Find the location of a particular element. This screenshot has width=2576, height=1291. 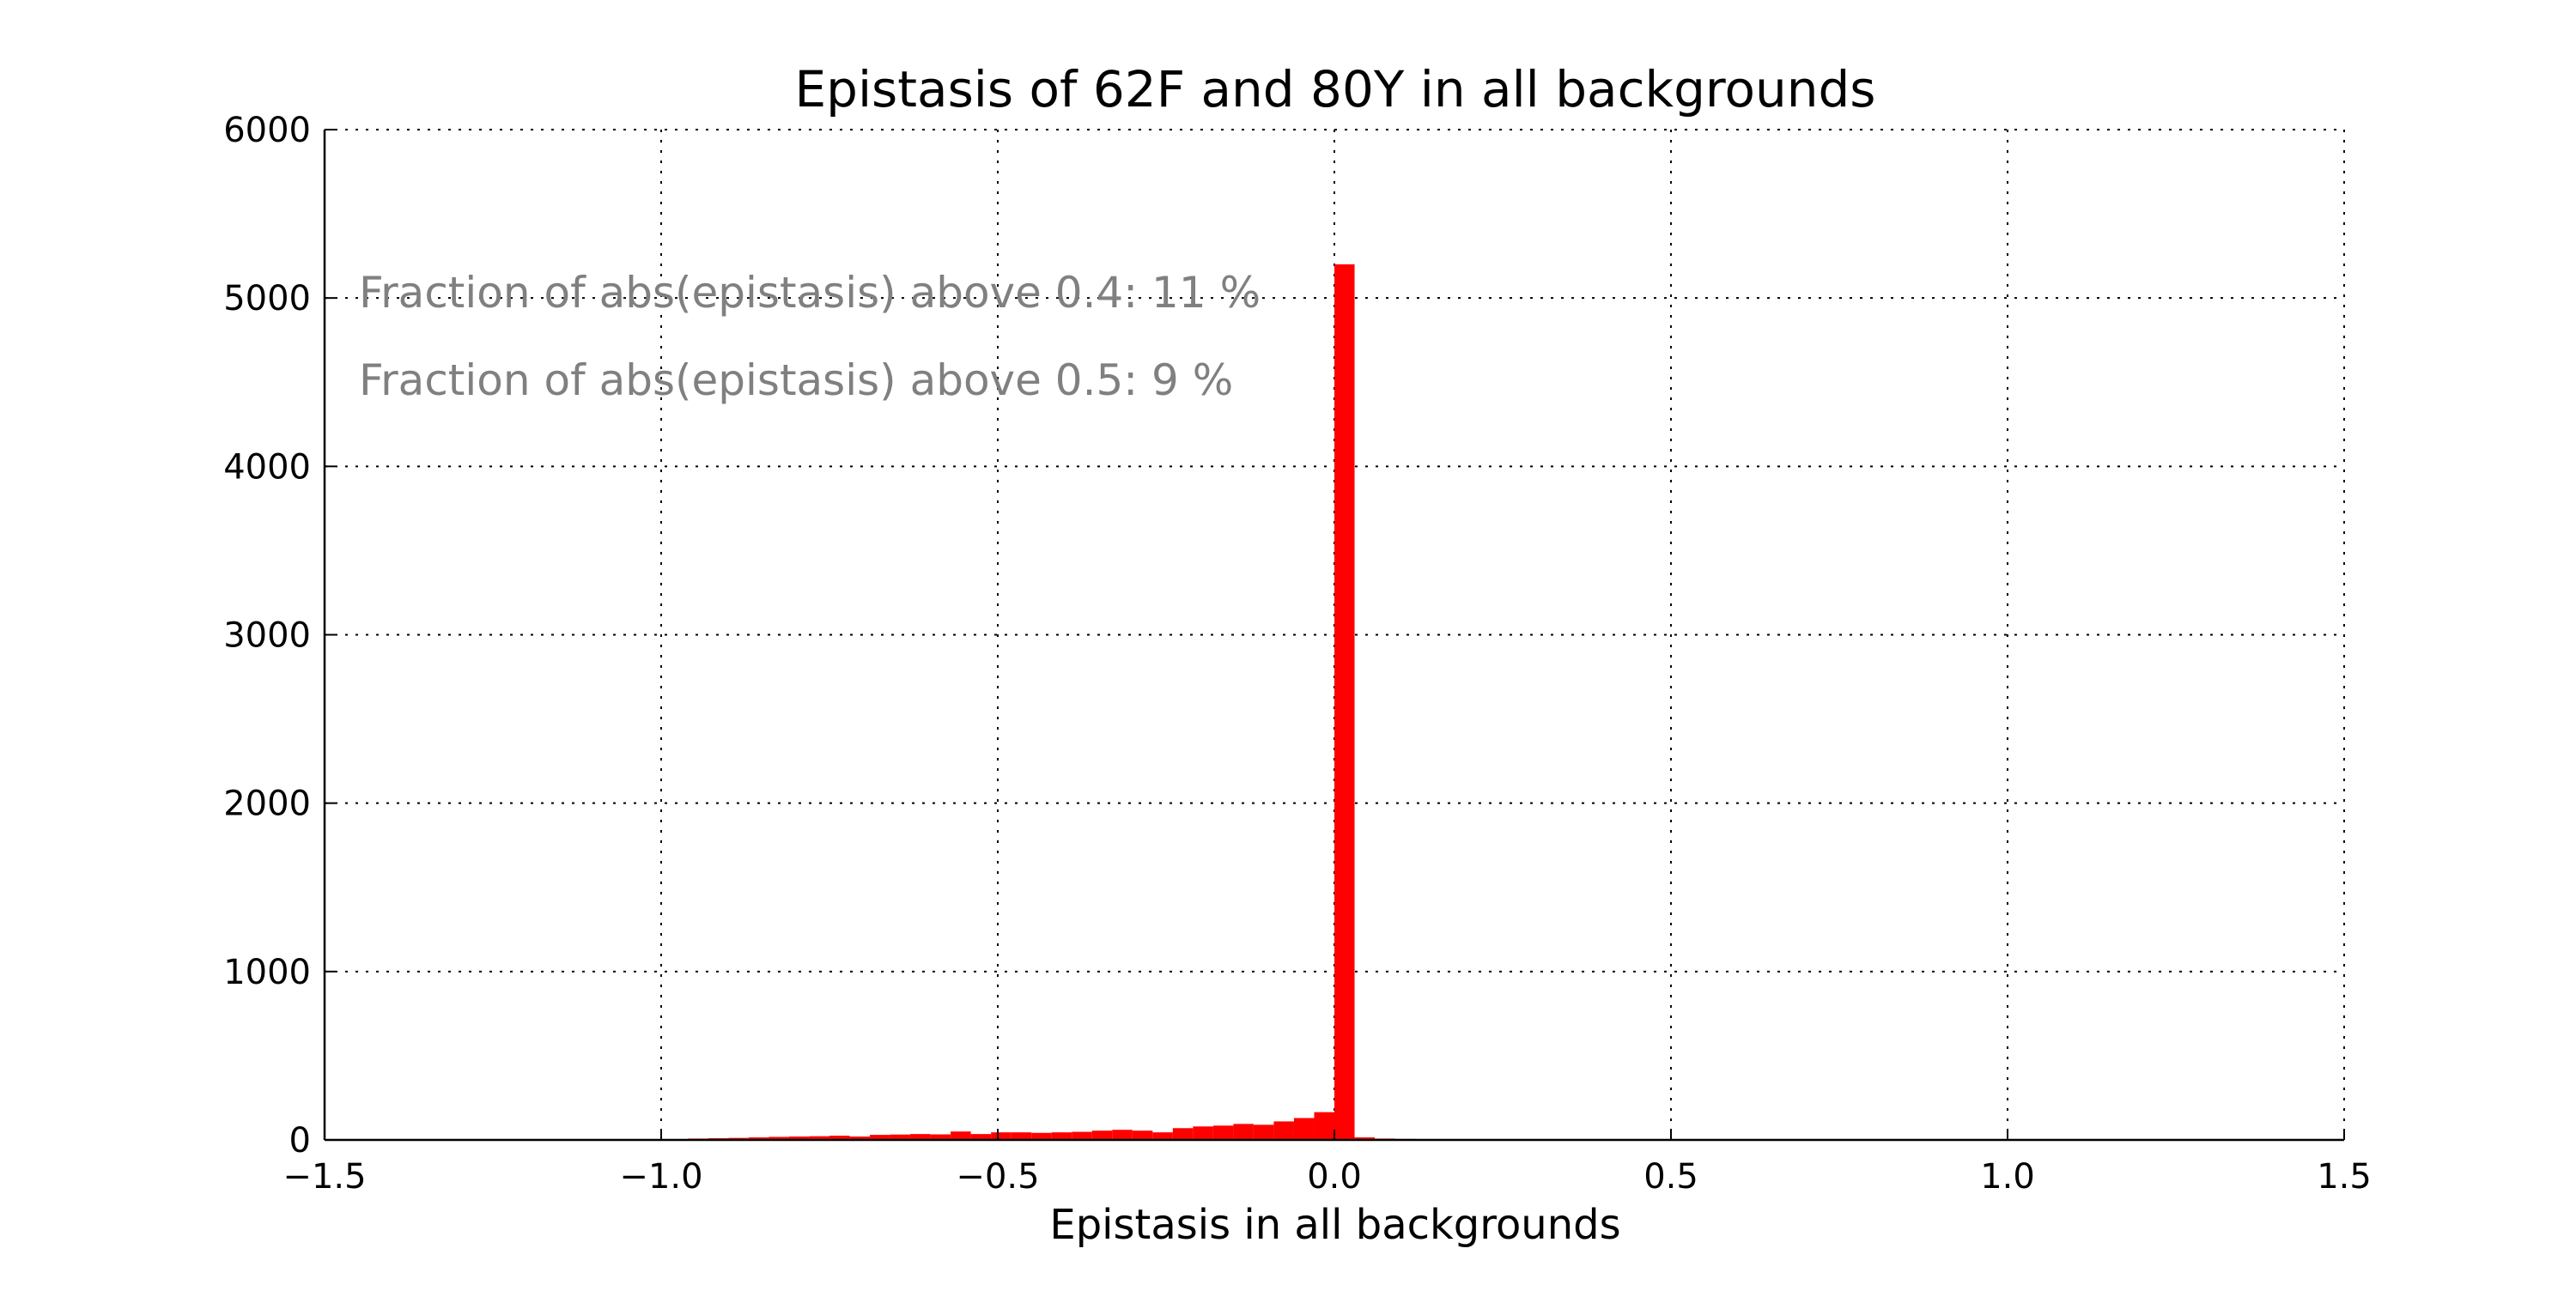

x-tick-label-4: 0.5 is located at coordinates (1671, 1177).